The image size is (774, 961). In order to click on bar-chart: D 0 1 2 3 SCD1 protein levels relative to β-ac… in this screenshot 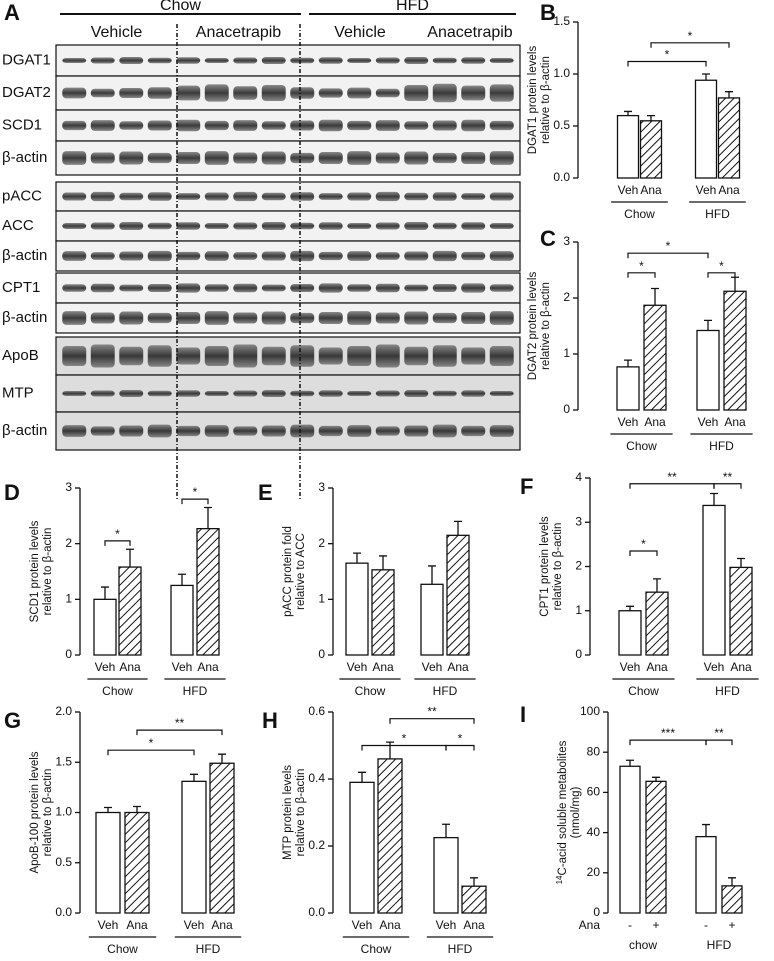, I will do `click(115, 589)`.